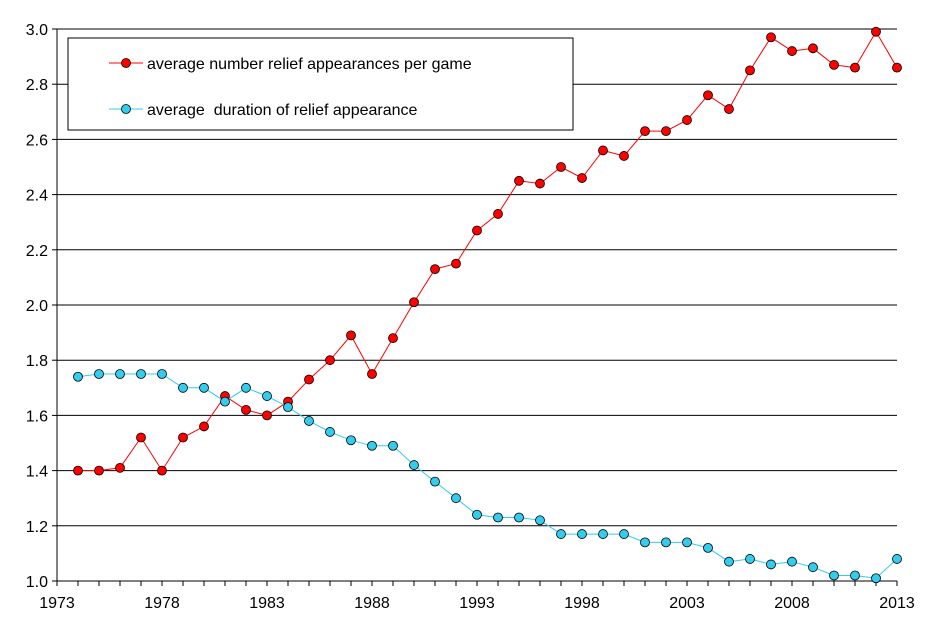 The height and width of the screenshot is (637, 938). What do you see at coordinates (37, 85) in the screenshot?
I see `y-tick-label: 2.8` at bounding box center [37, 85].